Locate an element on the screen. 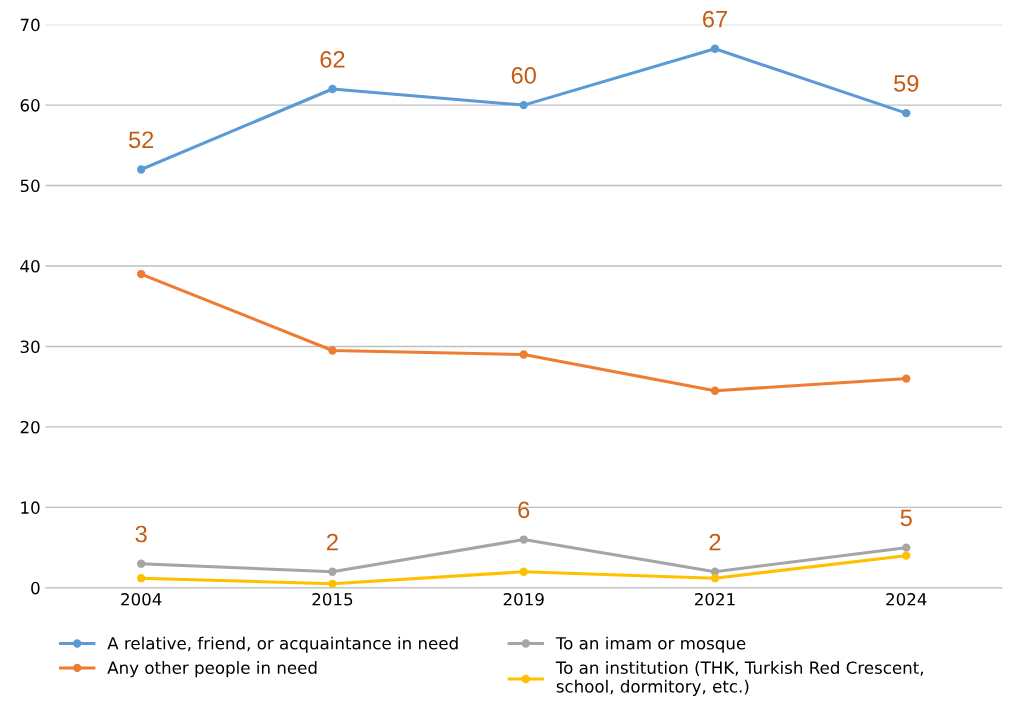 This screenshot has width=1012, height=704. y-tick-label: 40 is located at coordinates (30, 266).